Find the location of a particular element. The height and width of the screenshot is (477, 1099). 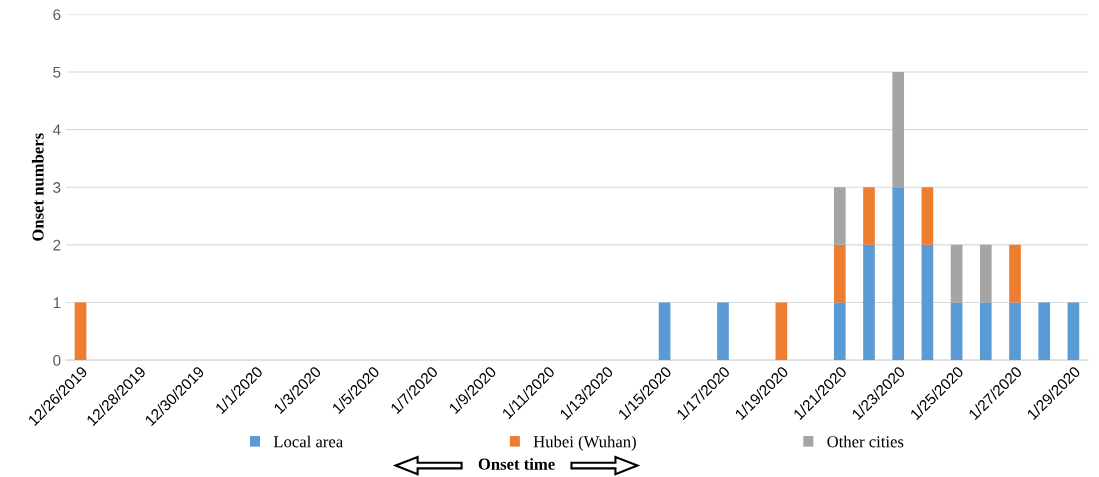

legend-label: Hubei (Wuhan) is located at coordinates (584, 443).